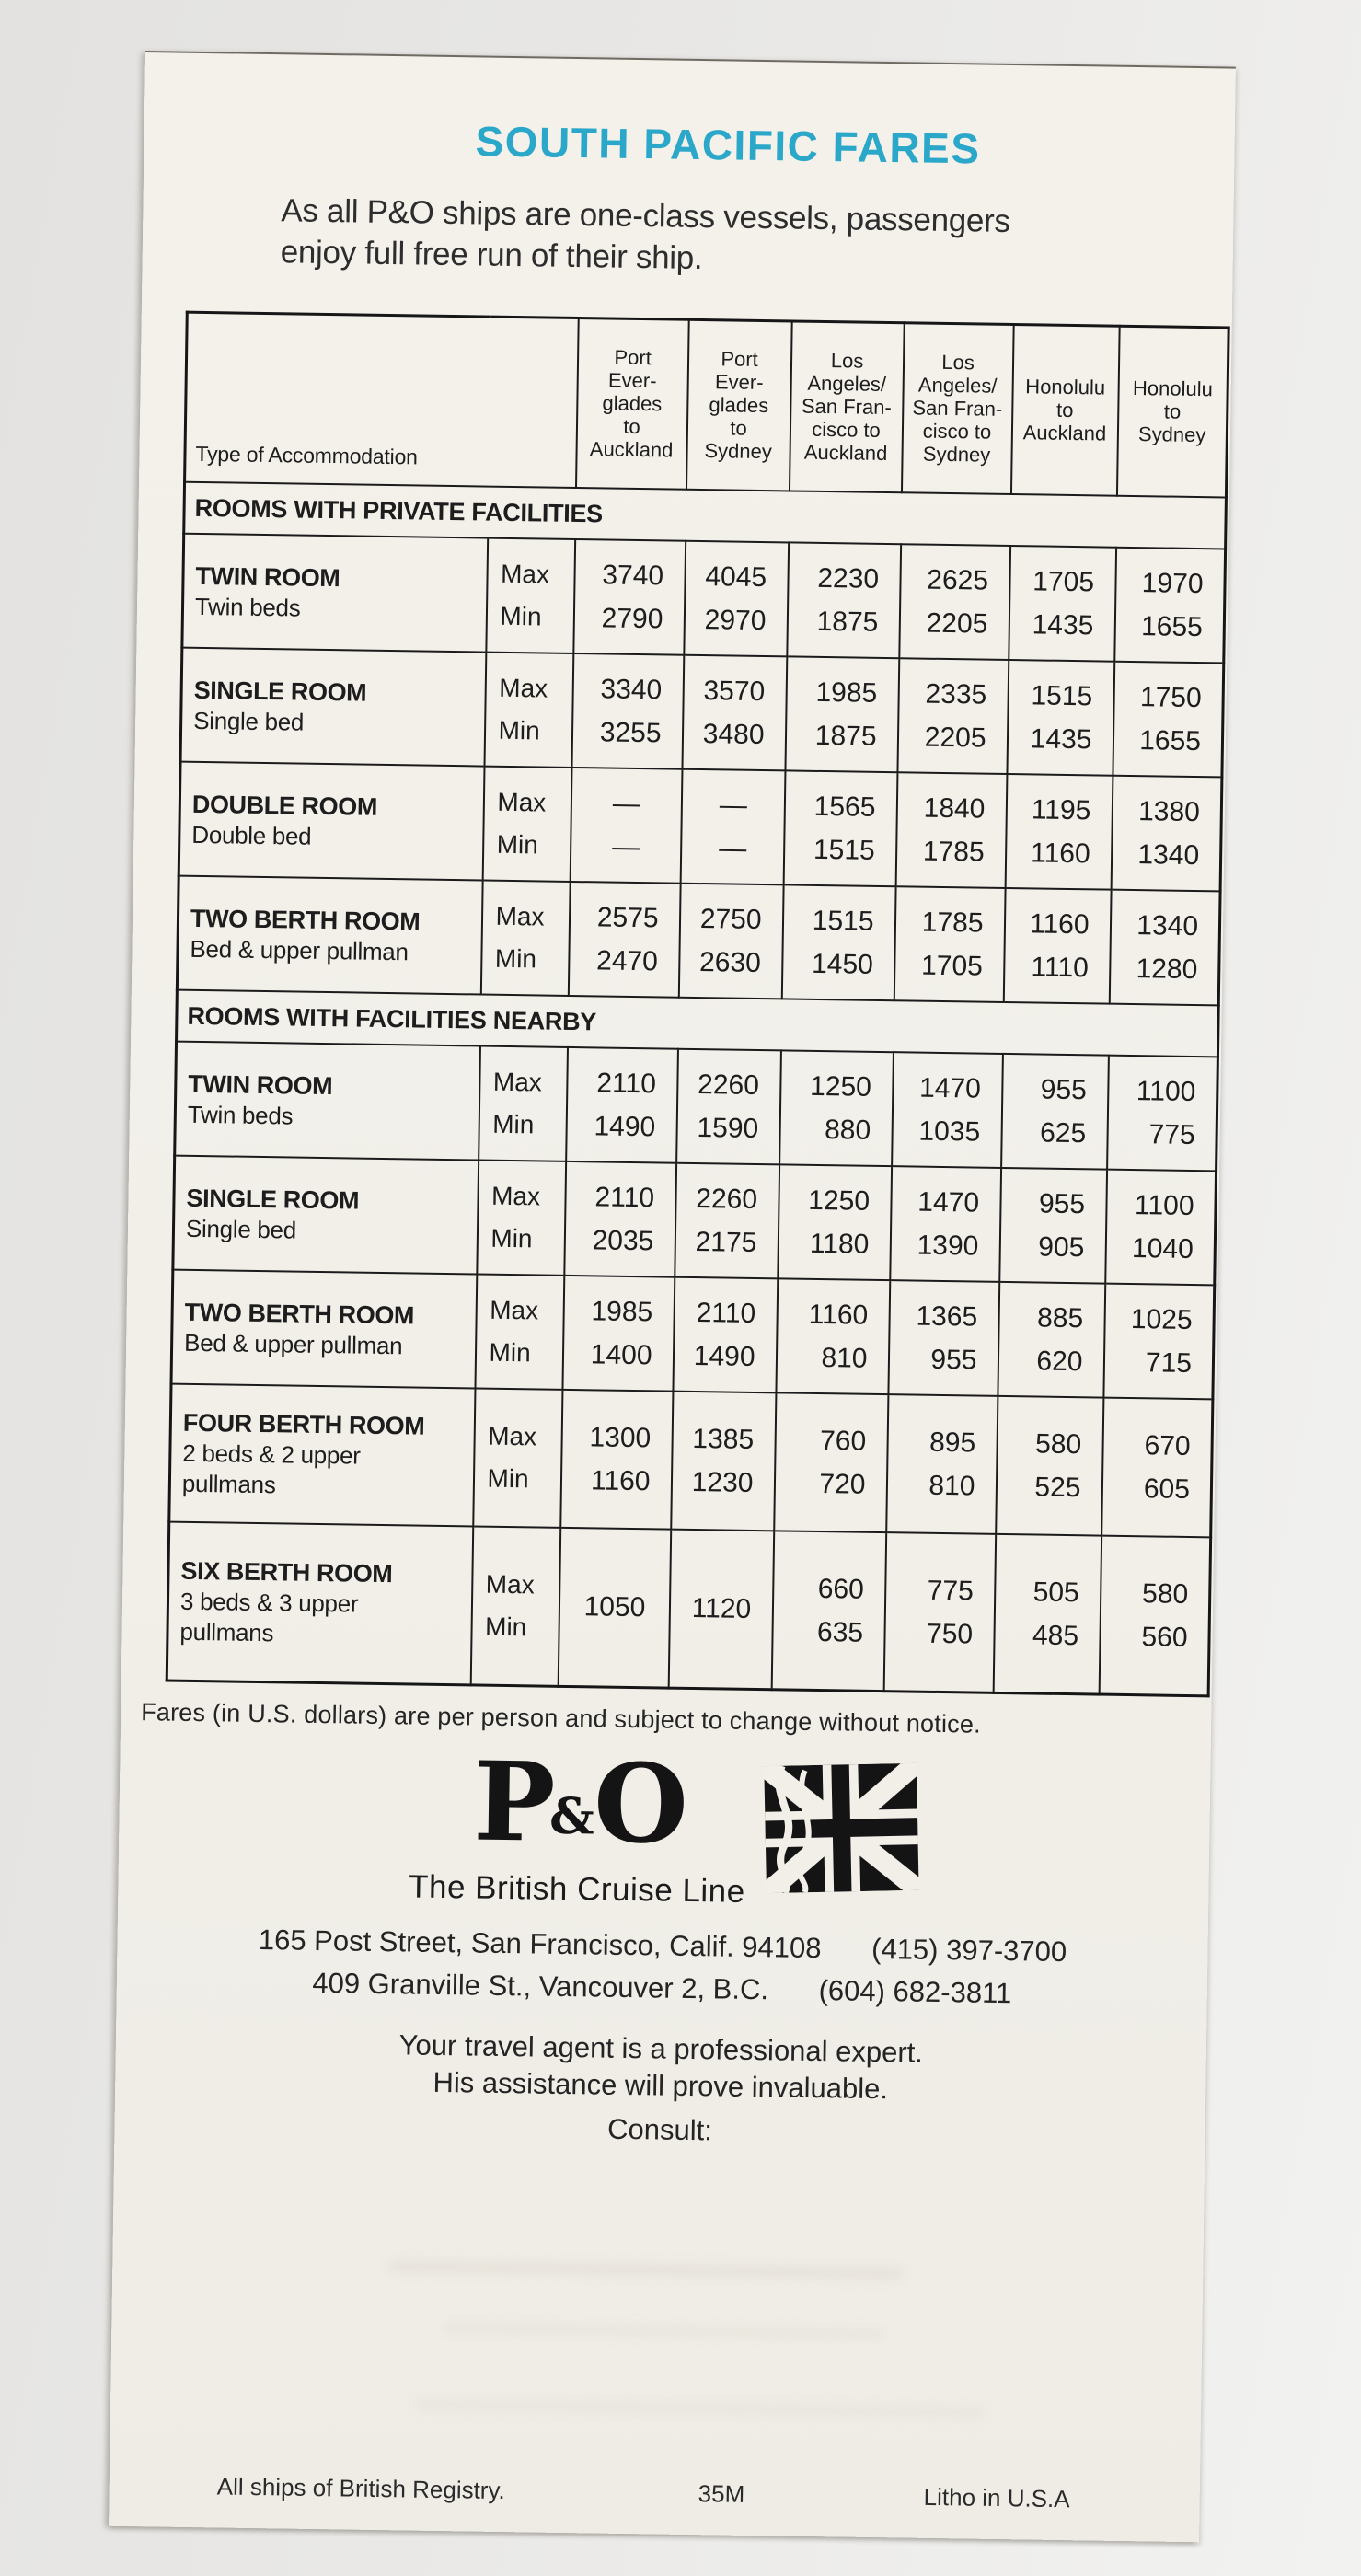 This screenshot has width=1361, height=2576. What do you see at coordinates (629, 597) in the screenshot?
I see `fare-cell: 3740 2790` at bounding box center [629, 597].